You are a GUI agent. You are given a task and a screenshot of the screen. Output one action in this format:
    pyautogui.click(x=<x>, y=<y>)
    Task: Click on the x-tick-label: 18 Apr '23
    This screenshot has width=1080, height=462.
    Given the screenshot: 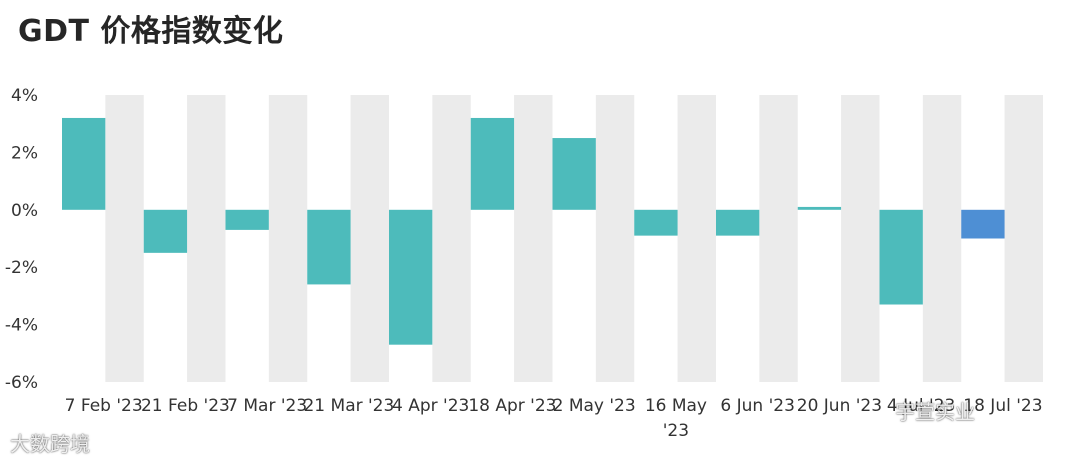 What is the action you would take?
    pyautogui.click(x=512, y=406)
    